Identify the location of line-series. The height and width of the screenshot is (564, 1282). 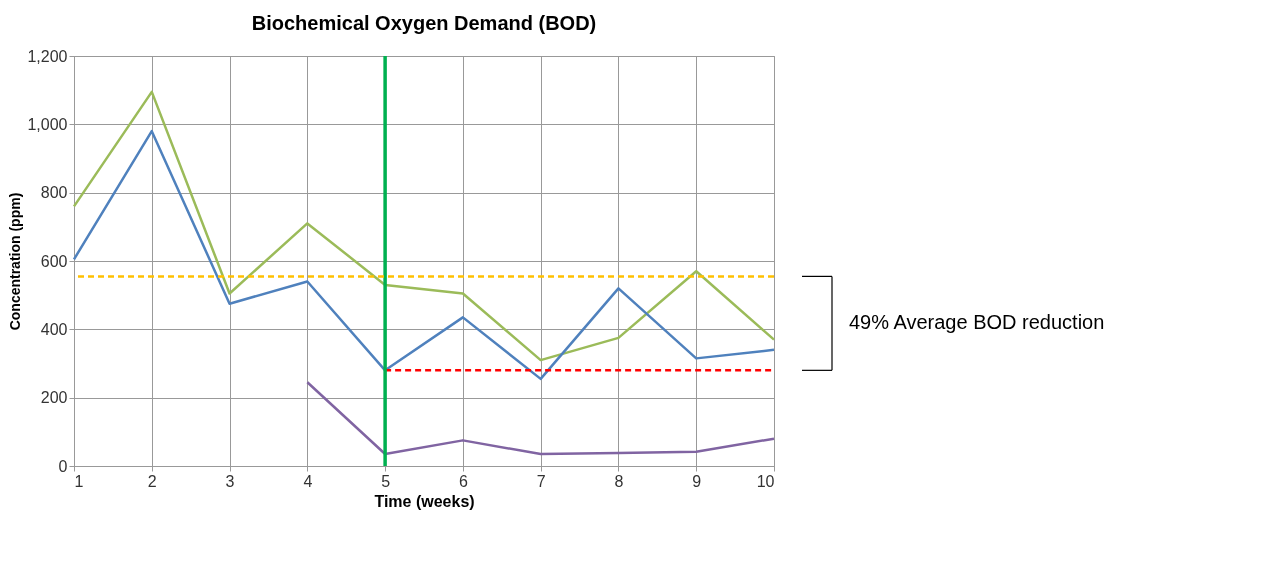
(541, 418).